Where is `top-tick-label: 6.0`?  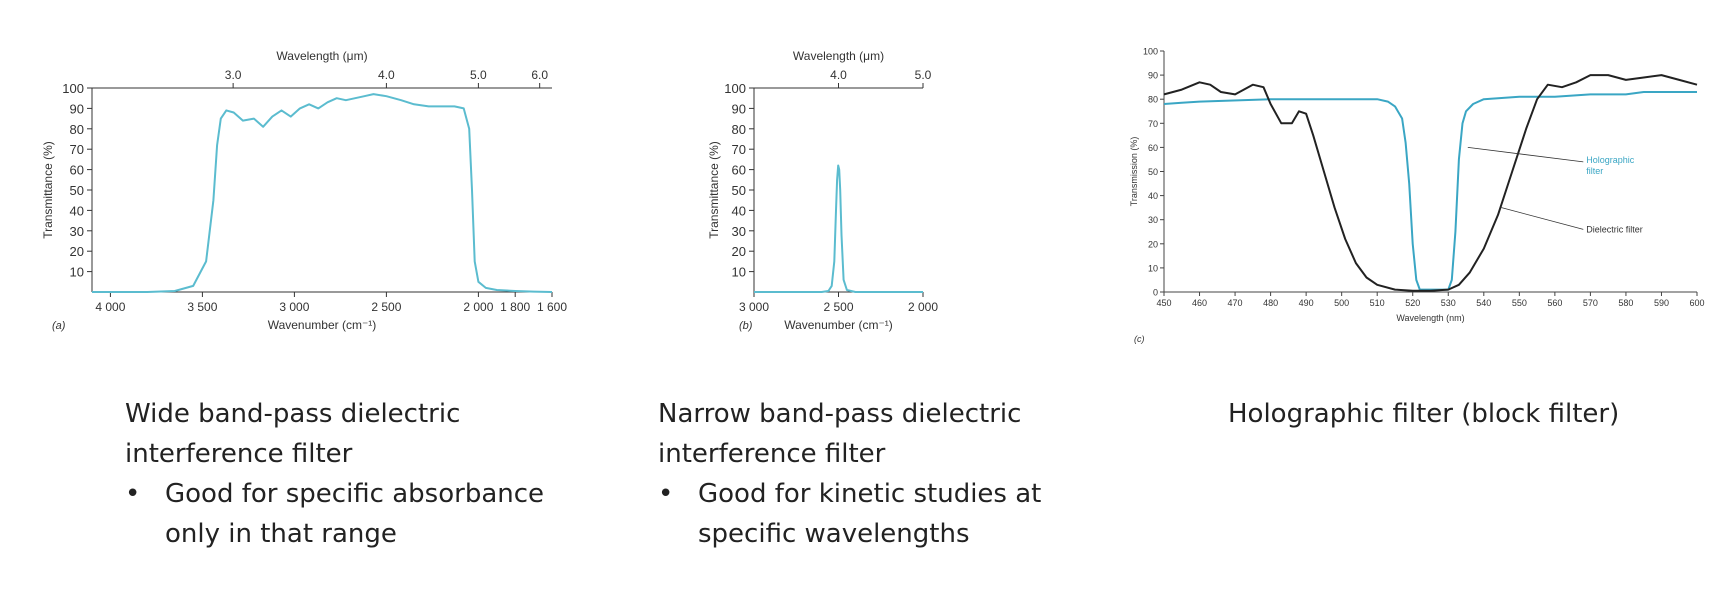 top-tick-label: 6.0 is located at coordinates (539, 75).